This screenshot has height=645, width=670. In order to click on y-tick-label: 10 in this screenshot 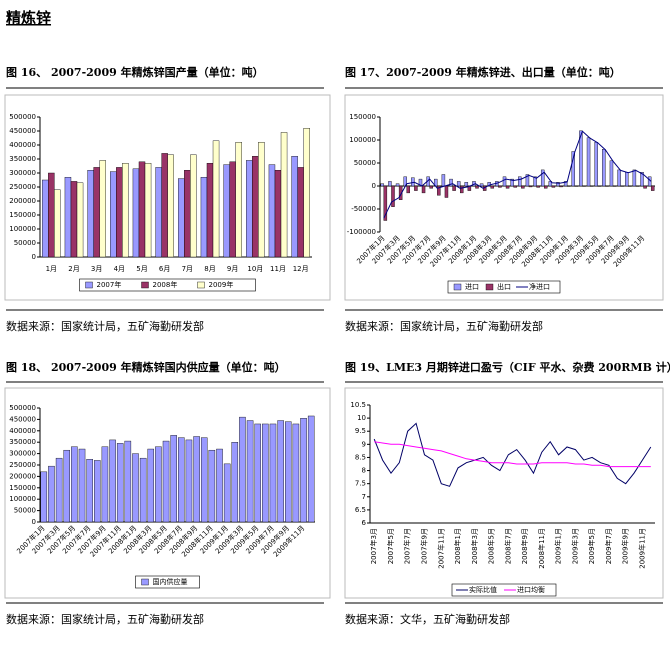, I will do `click(361, 418)`.